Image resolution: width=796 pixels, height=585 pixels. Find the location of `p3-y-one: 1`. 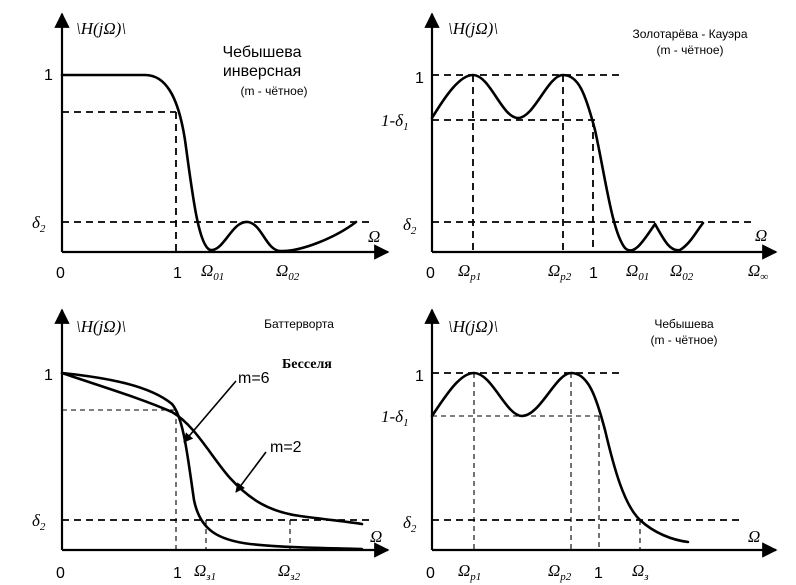

p3-y-one: 1 is located at coordinates (48, 375).